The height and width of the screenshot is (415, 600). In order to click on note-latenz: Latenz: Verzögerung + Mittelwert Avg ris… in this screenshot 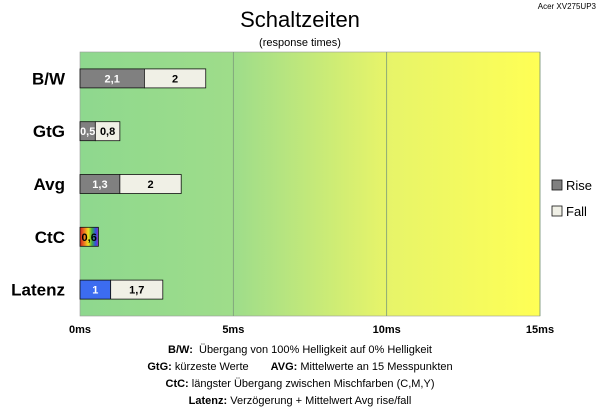, I will do `click(300, 401)`.